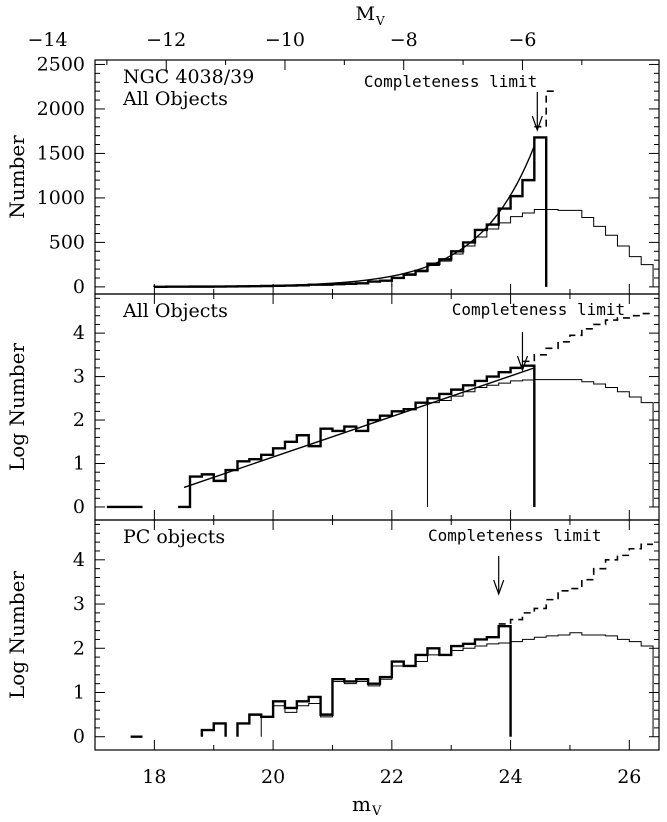 This screenshot has height=822, width=667. What do you see at coordinates (538, 309) in the screenshot?
I see `completeness-label-middle: Completeness limit` at bounding box center [538, 309].